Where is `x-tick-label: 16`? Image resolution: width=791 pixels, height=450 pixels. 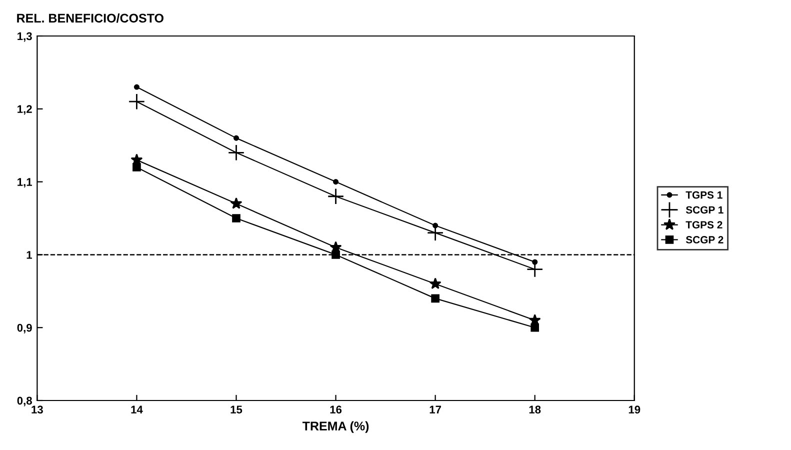
x-tick-label: 16 is located at coordinates (336, 410).